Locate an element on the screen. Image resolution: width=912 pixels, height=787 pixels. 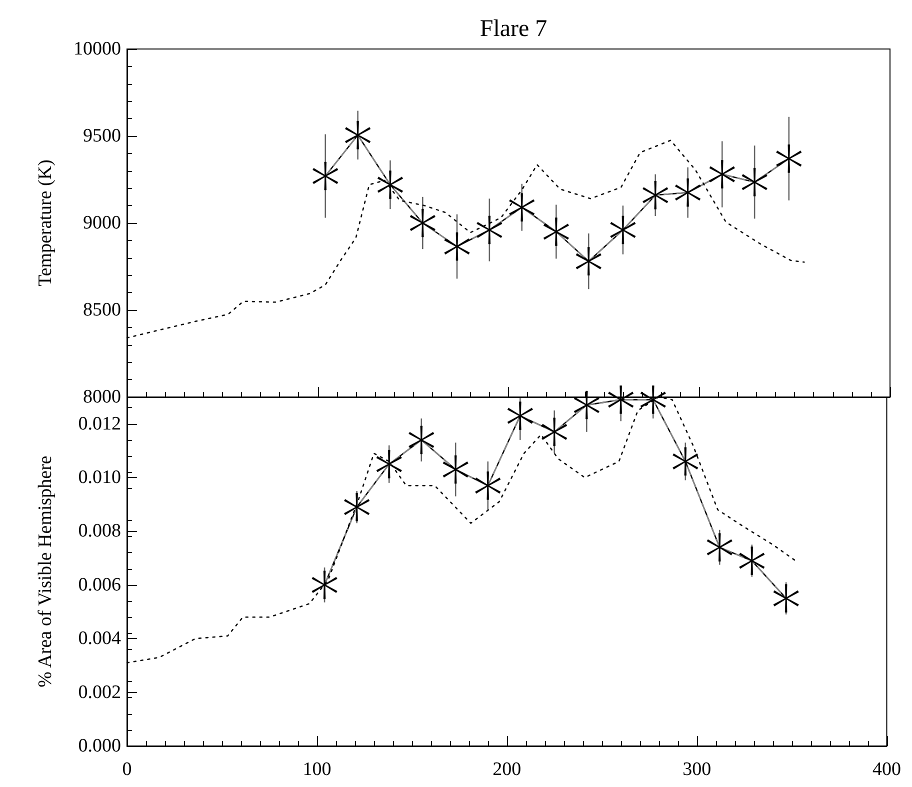
y-tick-label: 8500 is located at coordinates (102, 310).